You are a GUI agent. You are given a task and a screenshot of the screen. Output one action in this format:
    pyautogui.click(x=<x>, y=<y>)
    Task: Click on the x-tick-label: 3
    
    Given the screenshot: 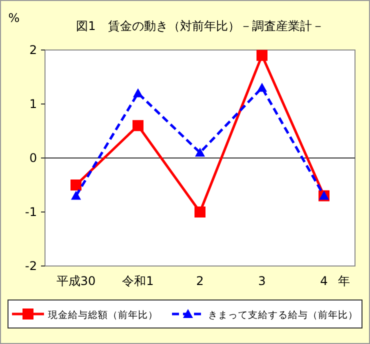 What is the action you would take?
    pyautogui.click(x=262, y=281)
    